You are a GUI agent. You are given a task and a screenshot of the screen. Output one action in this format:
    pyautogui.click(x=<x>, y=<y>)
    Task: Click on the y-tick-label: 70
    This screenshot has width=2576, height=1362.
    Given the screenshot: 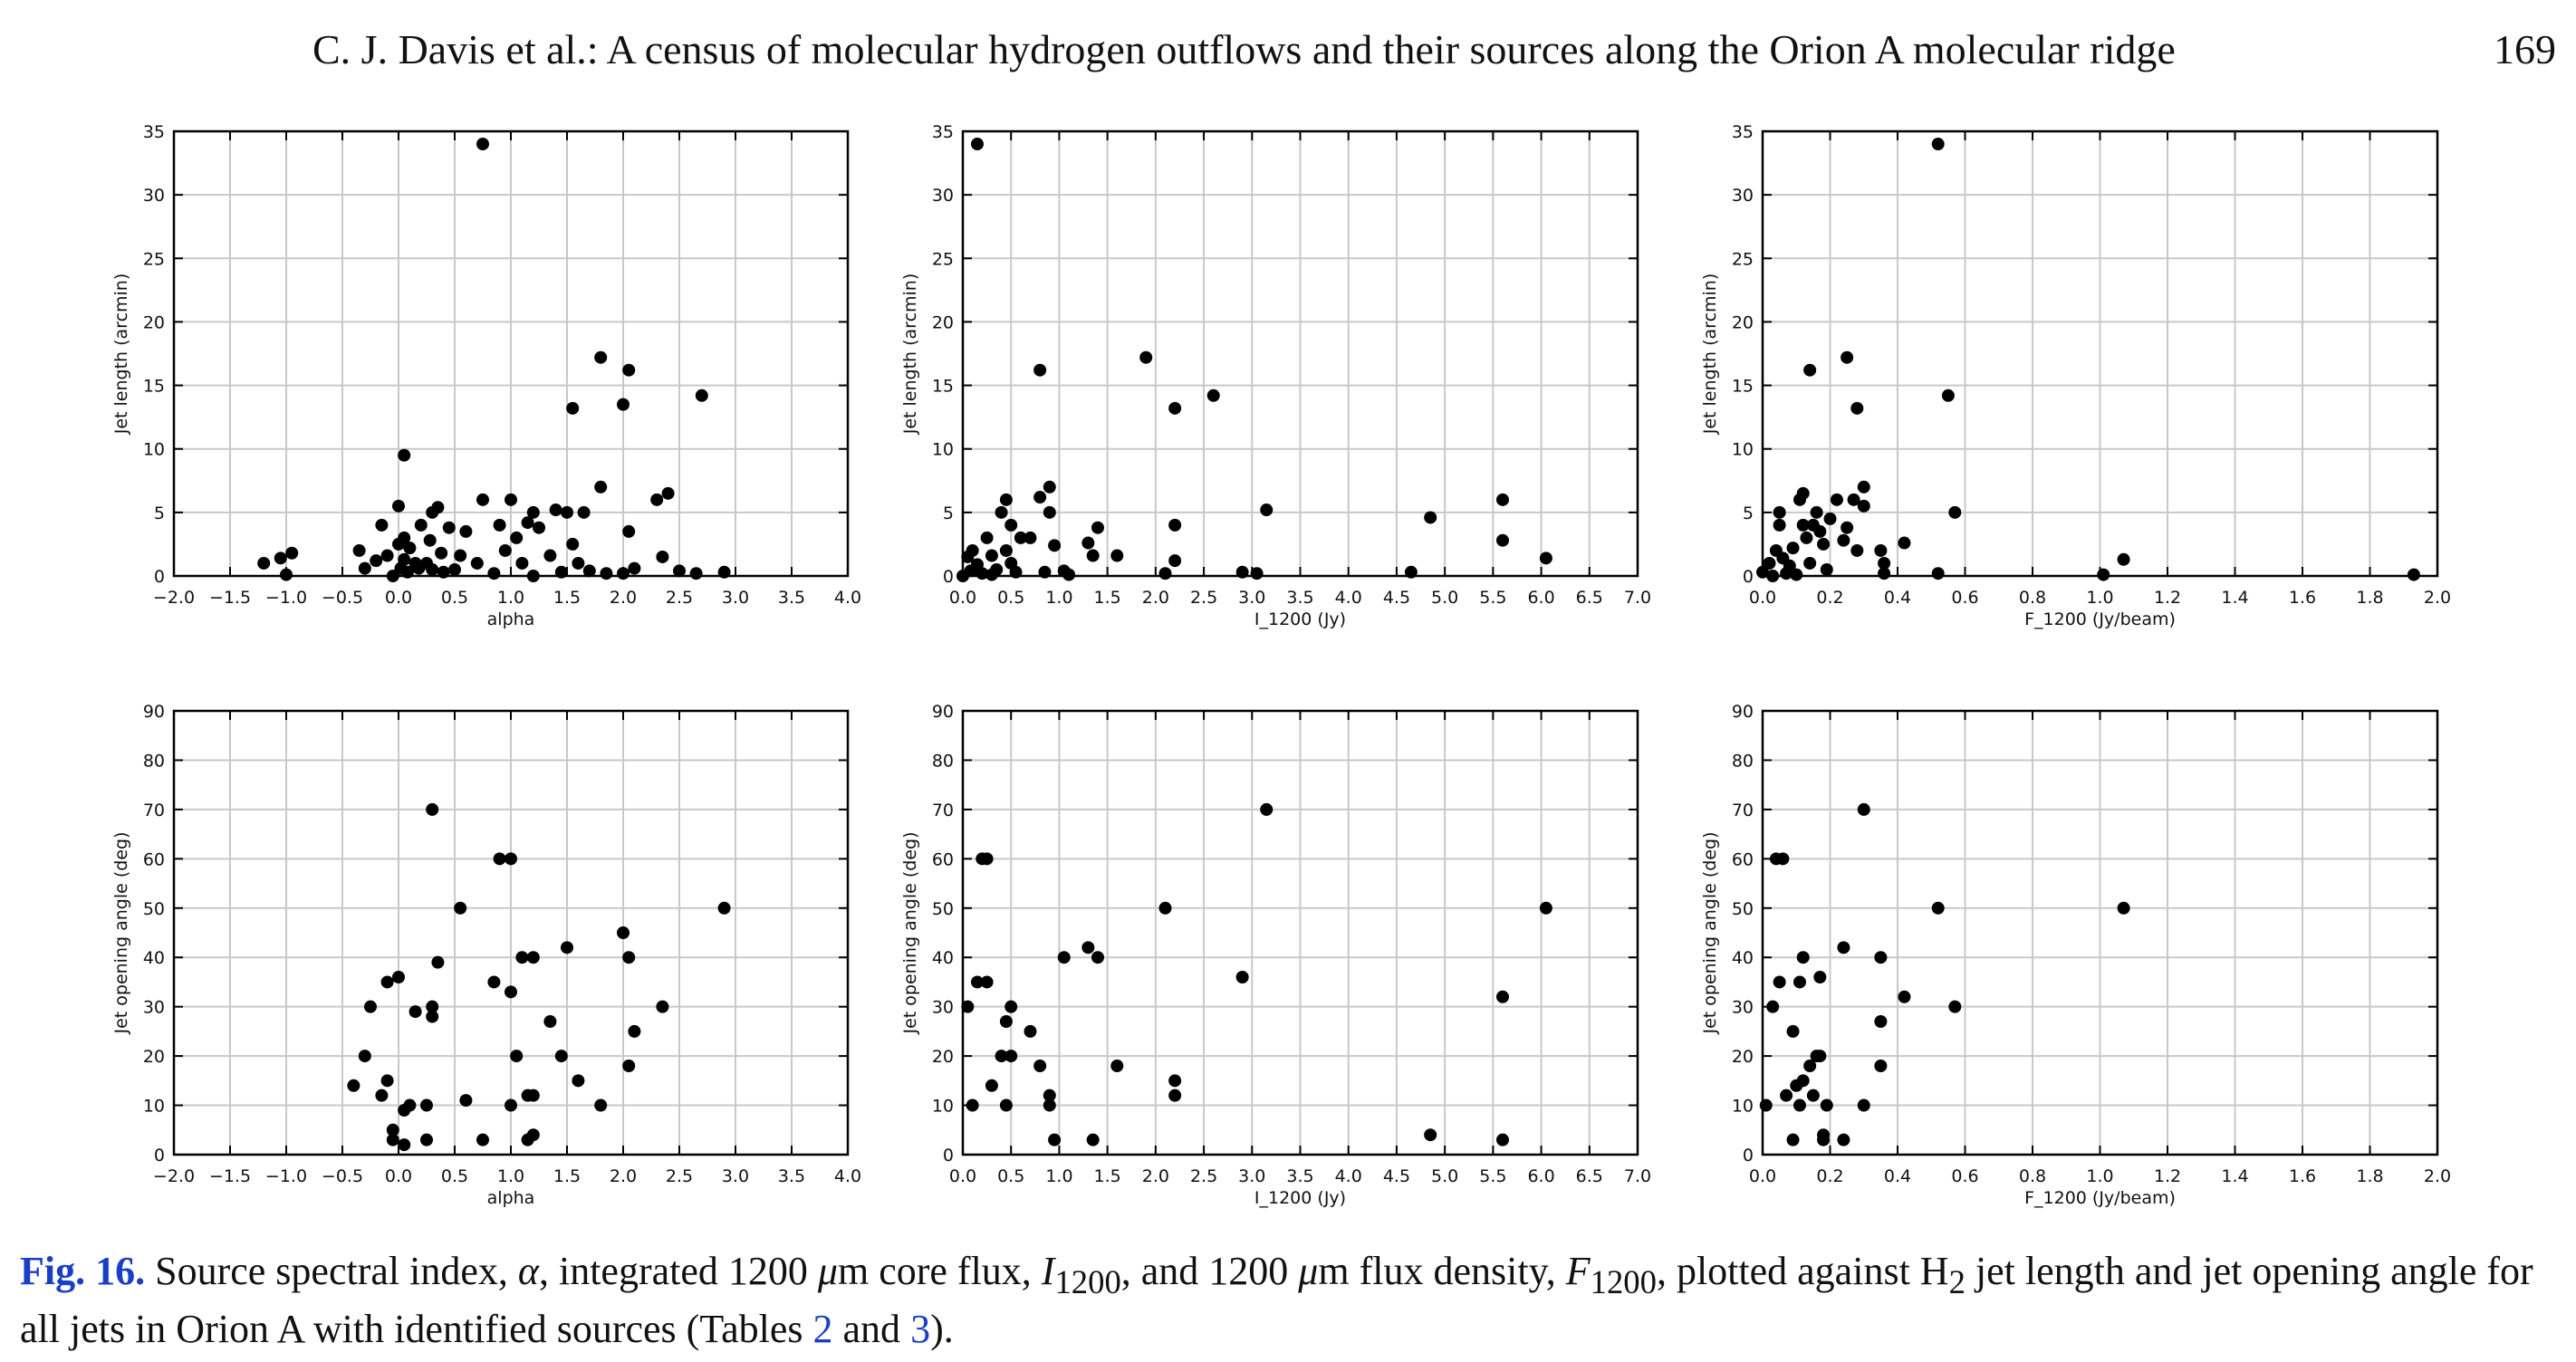 What is the action you would take?
    pyautogui.click(x=154, y=810)
    